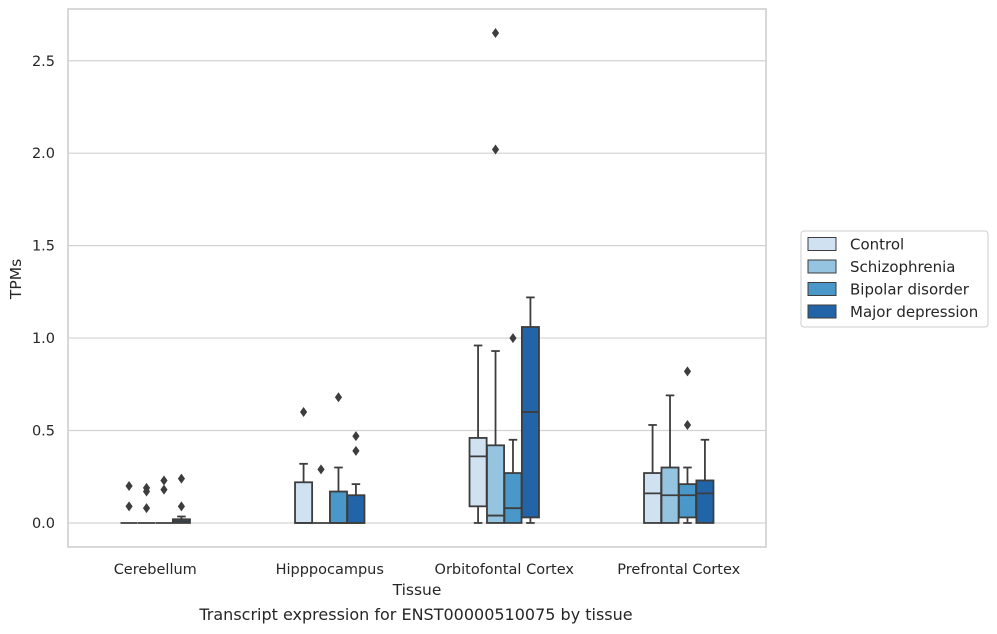 The image size is (997, 634). I want to click on y-tick-label: 1.5, so click(43, 247).